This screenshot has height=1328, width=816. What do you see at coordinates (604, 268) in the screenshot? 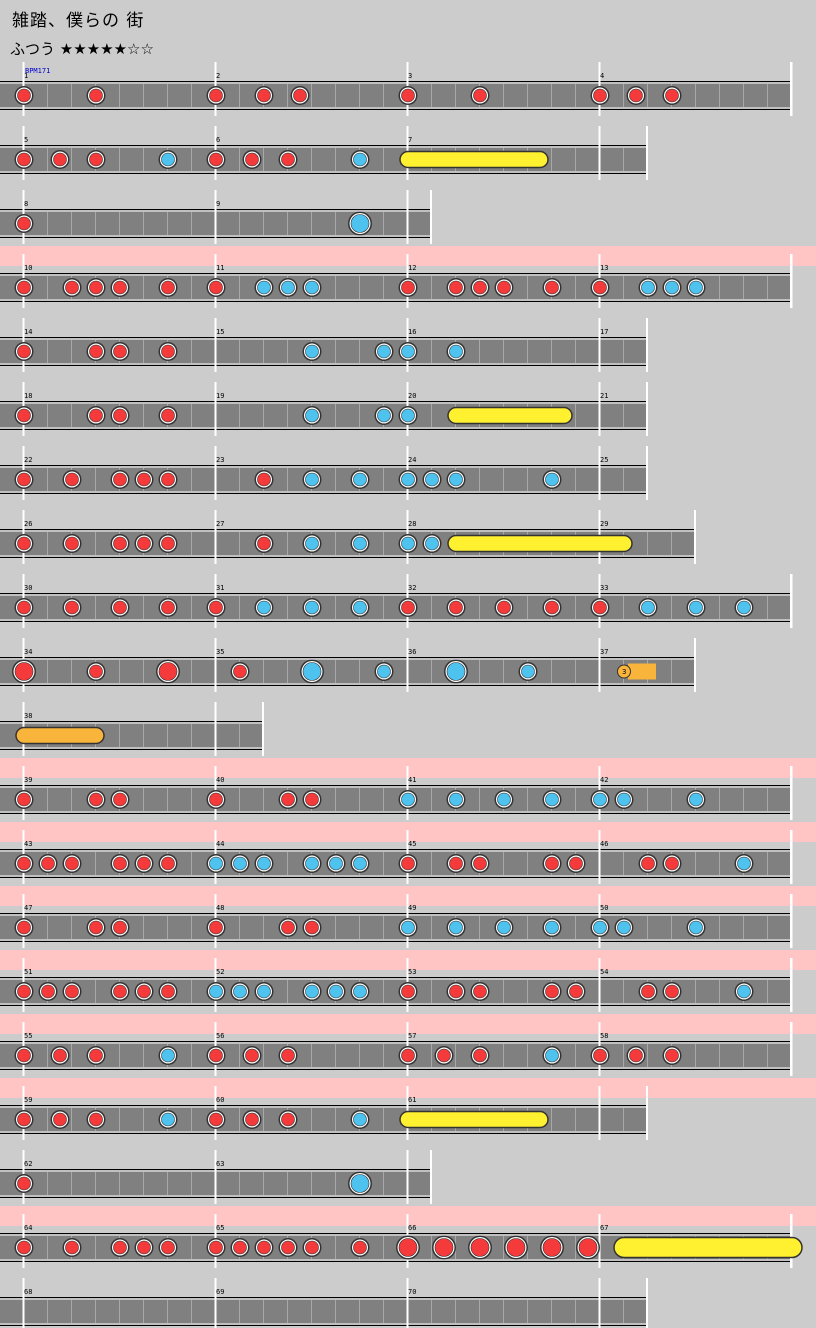
I see `measure-number: 13` at bounding box center [604, 268].